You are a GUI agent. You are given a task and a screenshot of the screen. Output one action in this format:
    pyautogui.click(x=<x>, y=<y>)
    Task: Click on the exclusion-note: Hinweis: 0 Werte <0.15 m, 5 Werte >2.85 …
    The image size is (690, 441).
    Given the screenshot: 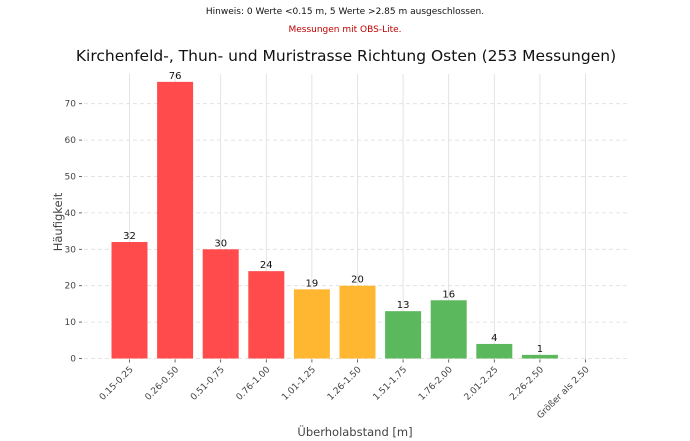 What is the action you would take?
    pyautogui.click(x=345, y=12)
    